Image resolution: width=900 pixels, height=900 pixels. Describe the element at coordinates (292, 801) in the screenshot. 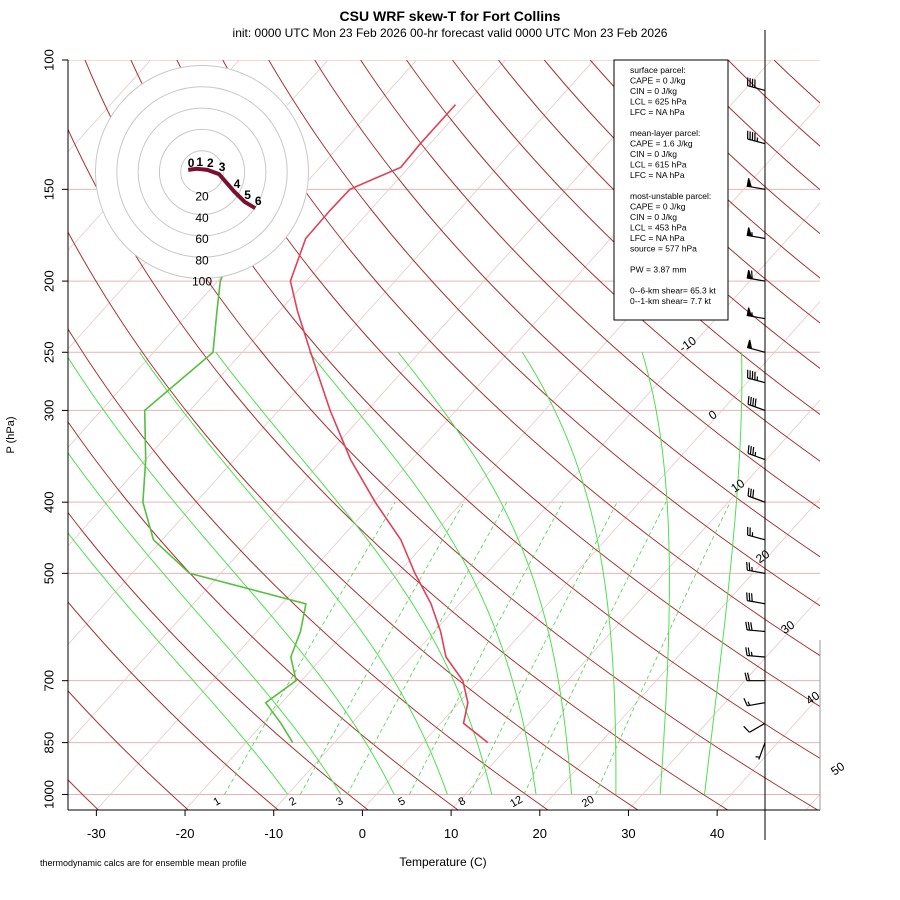

I see `mixing-ratio-label: 2` at that location.